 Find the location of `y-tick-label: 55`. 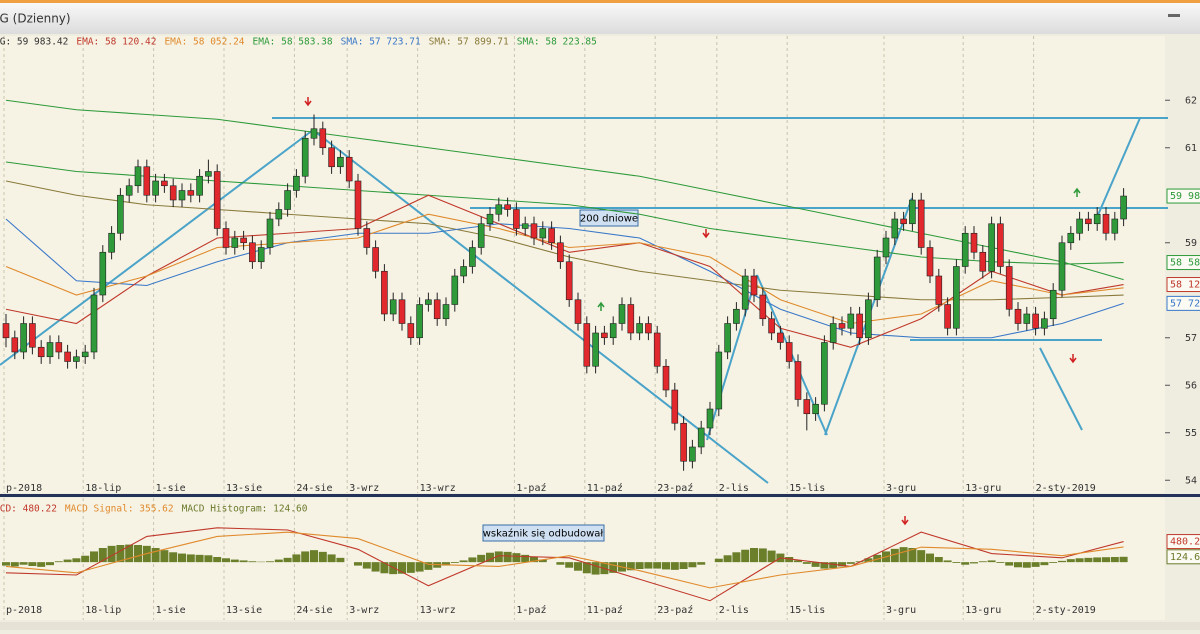

y-tick-label: 55 is located at coordinates (1191, 433).